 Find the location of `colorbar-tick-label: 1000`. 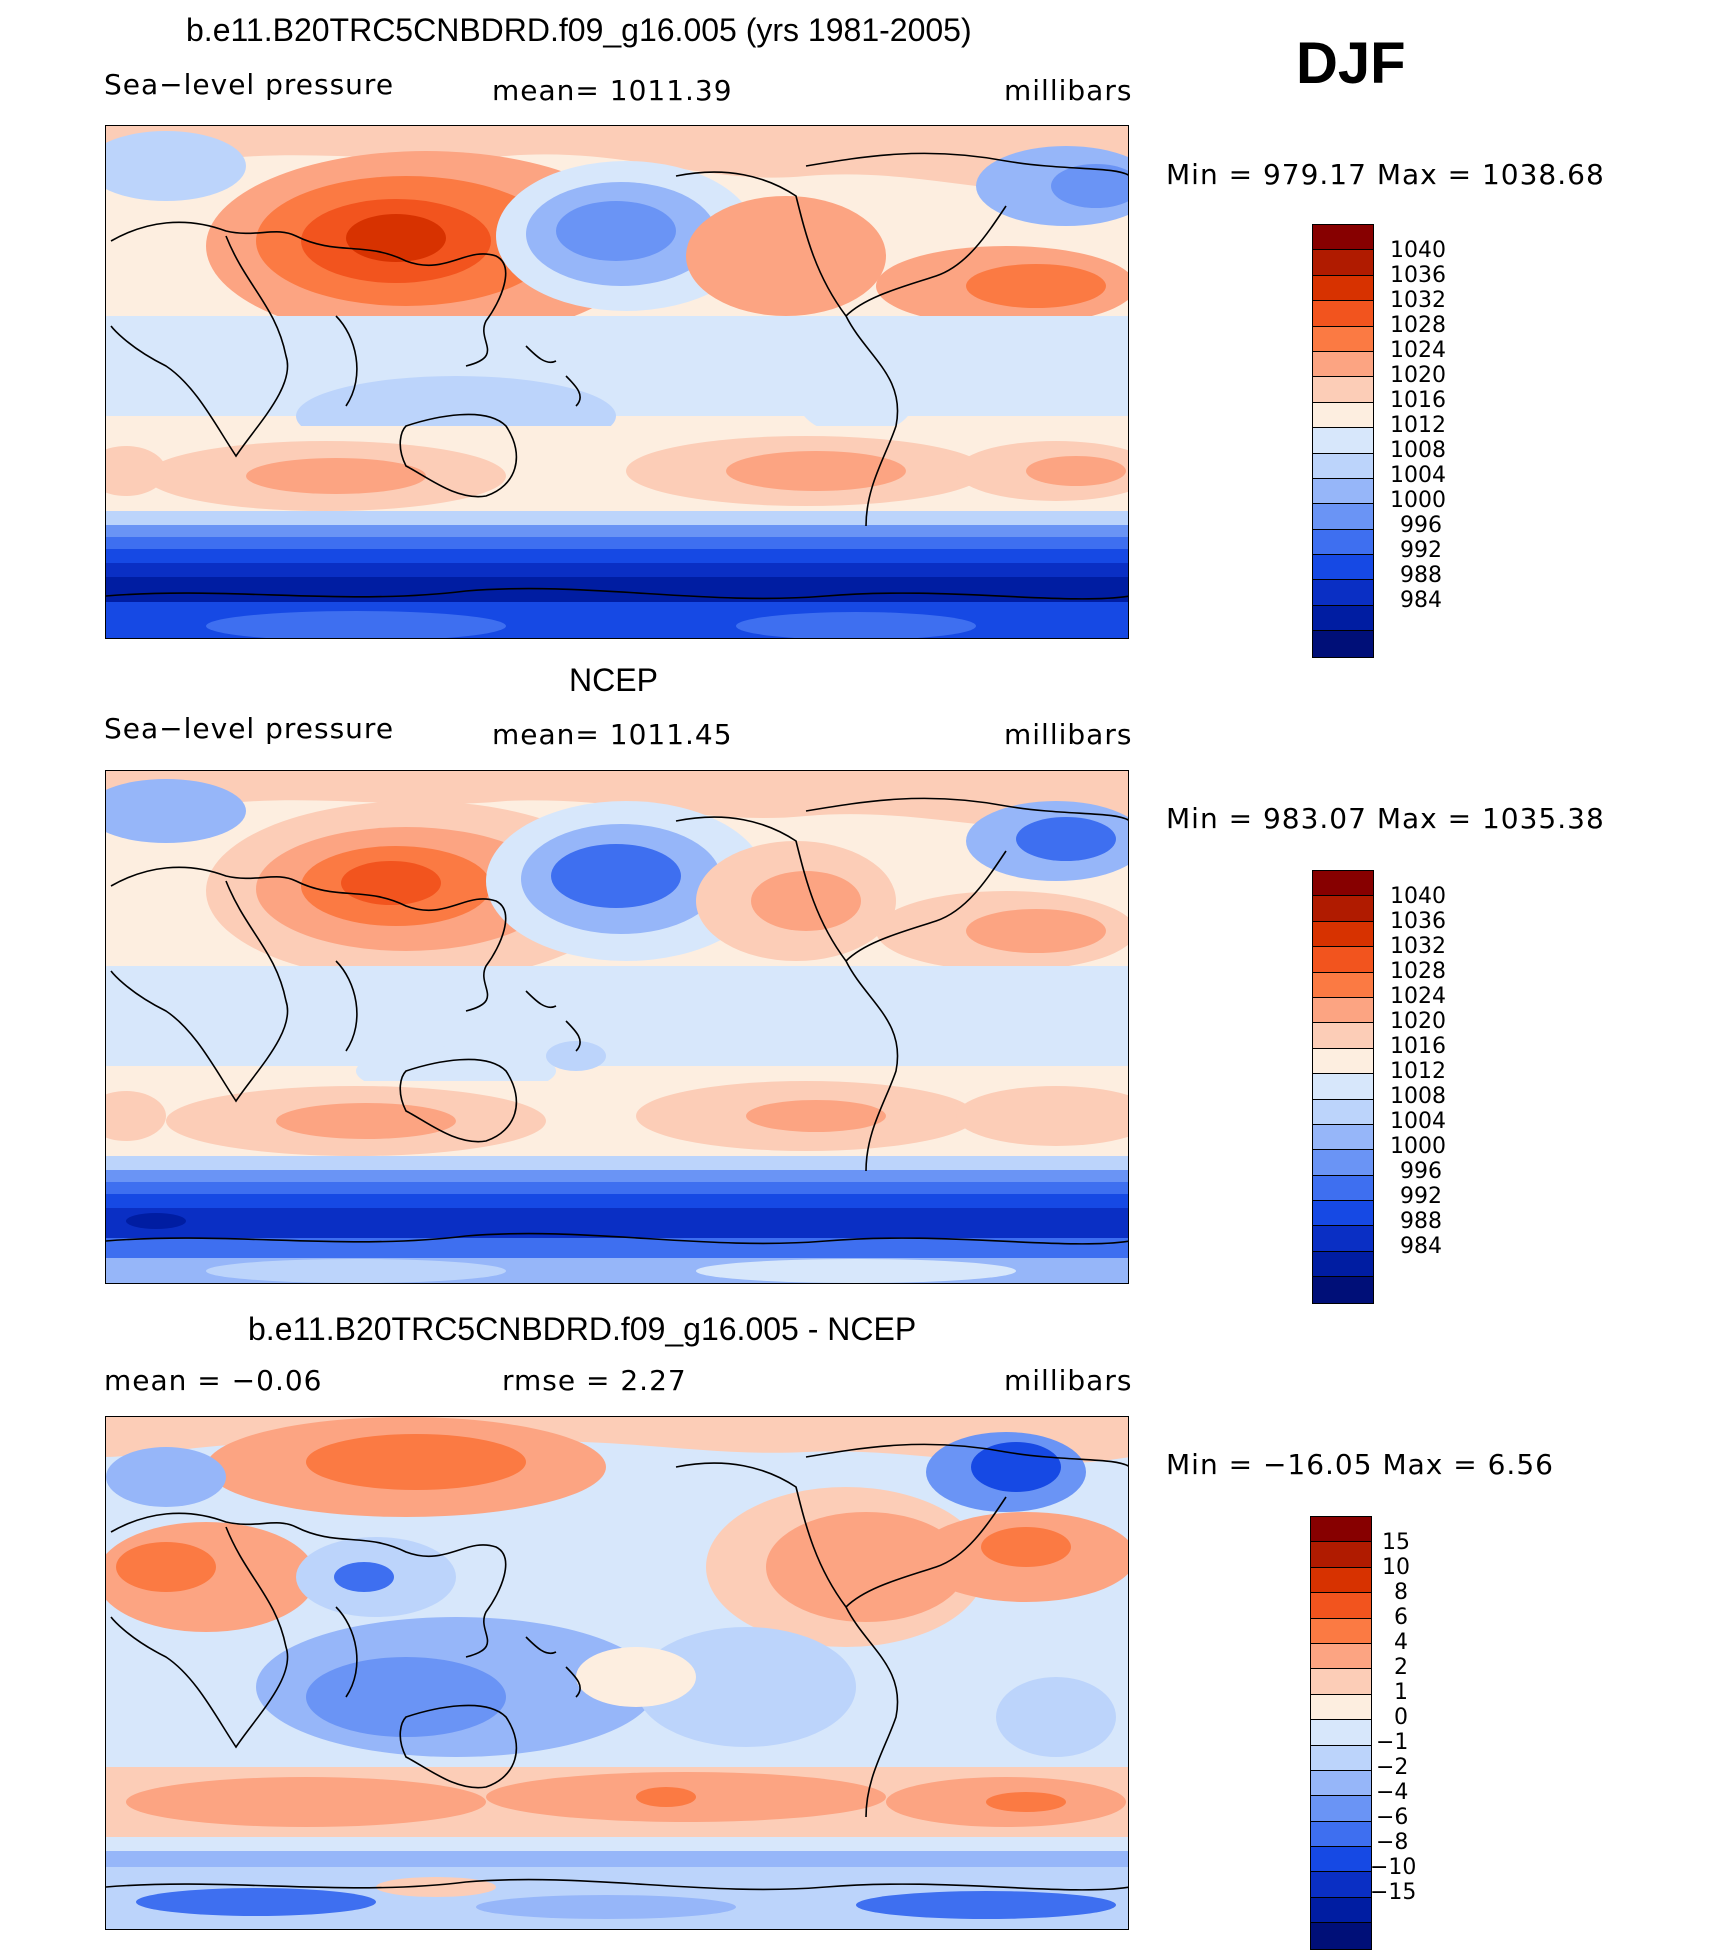

colorbar-tick-label: 1000 is located at coordinates (1418, 1146).